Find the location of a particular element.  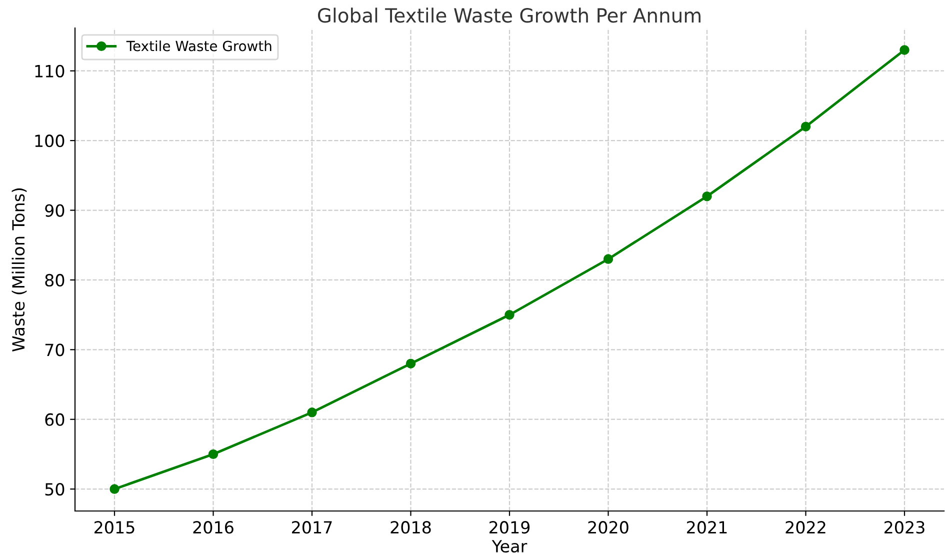

y-tick-label: 60 is located at coordinates (54, 419).